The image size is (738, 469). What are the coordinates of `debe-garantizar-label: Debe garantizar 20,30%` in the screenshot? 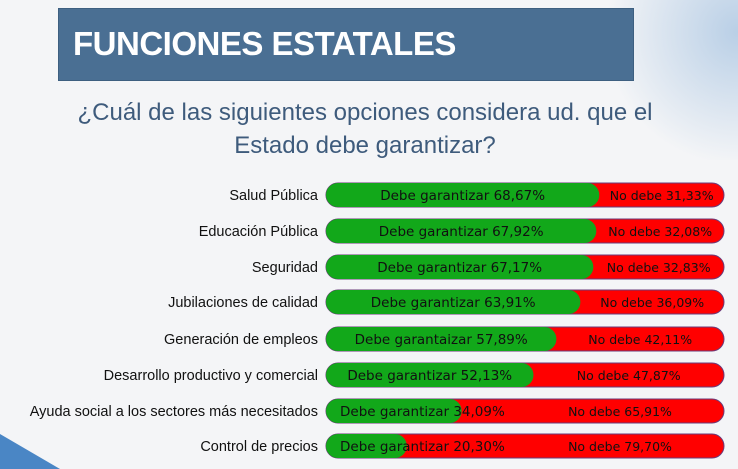 It's located at (422, 447).